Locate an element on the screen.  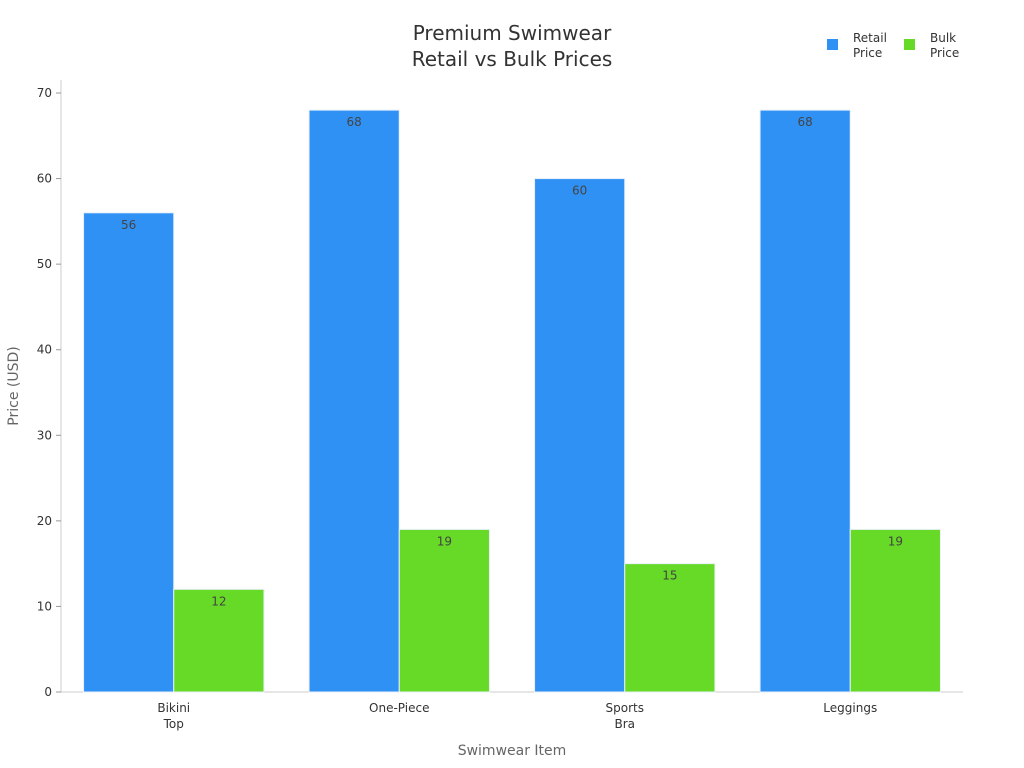
data-label: 56 is located at coordinates (128, 225).